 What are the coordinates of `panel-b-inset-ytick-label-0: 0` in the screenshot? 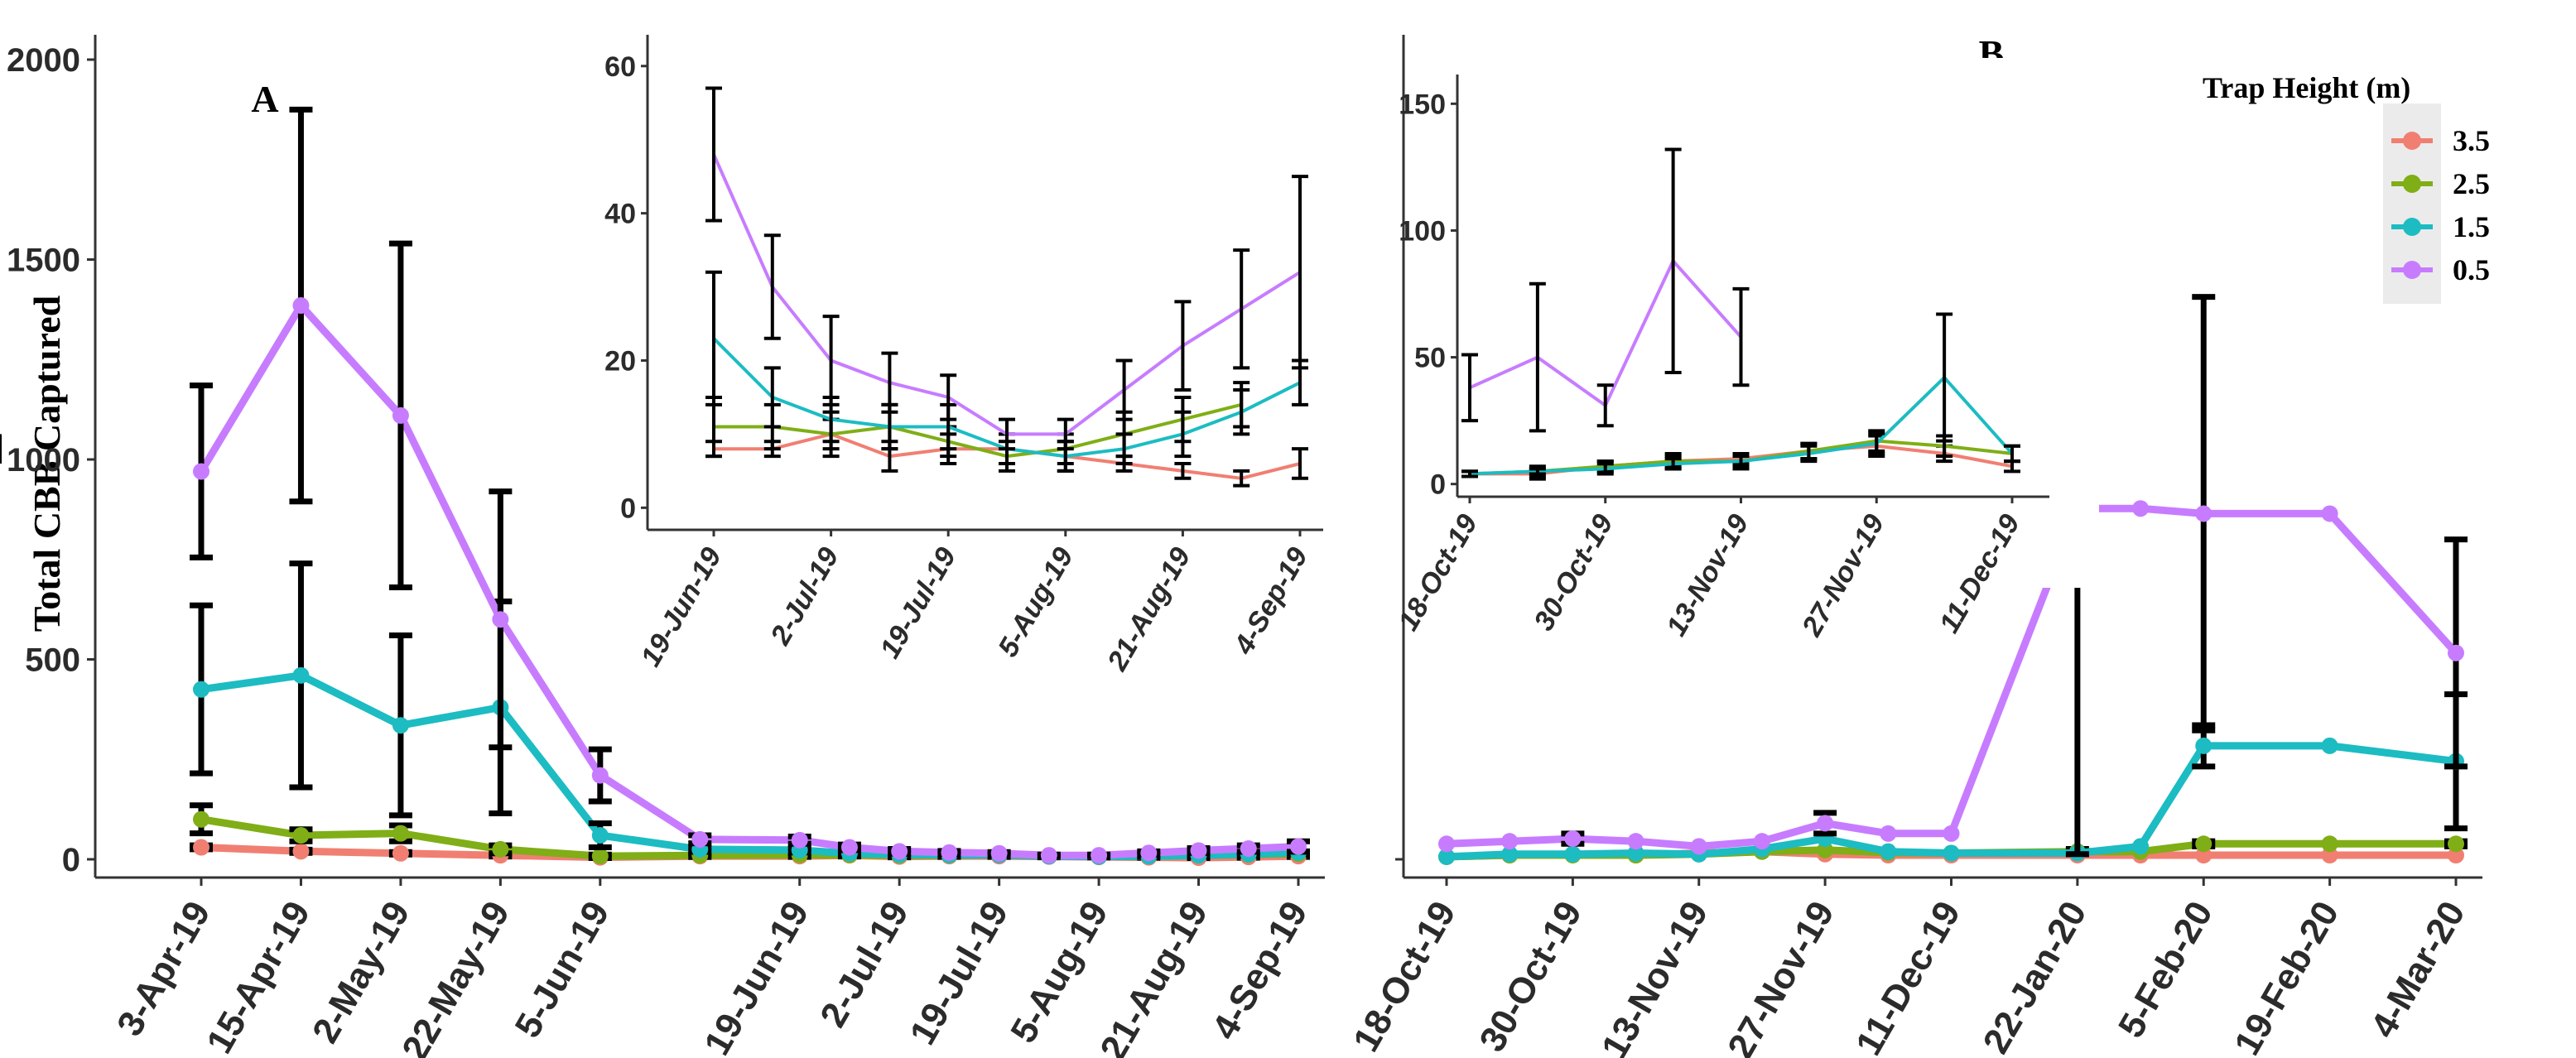 It's located at (1438, 485).